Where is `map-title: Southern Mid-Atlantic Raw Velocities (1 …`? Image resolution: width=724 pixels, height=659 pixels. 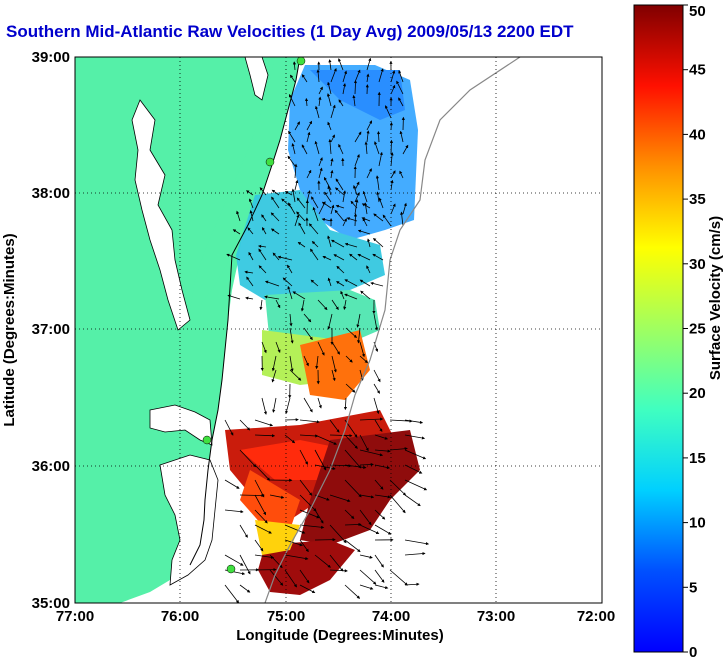 map-title: Southern Mid-Atlantic Raw Velocities (1 … is located at coordinates (290, 31).